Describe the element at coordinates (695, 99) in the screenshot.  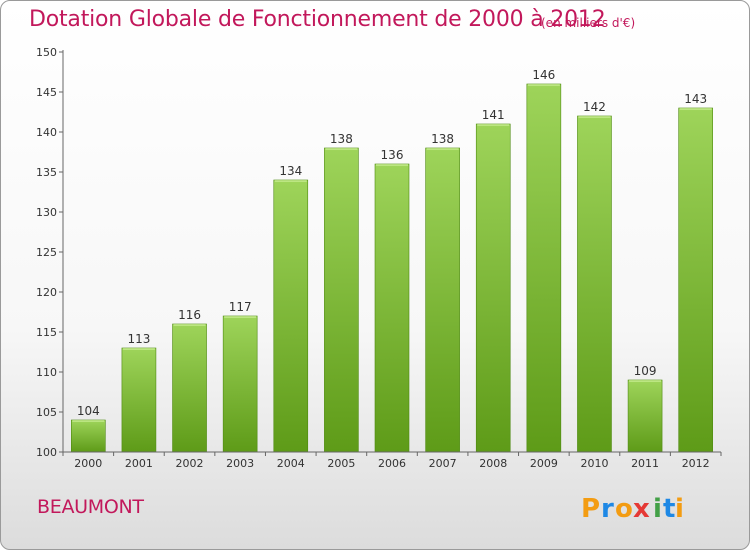
I see `data-label-2012: 143` at that location.